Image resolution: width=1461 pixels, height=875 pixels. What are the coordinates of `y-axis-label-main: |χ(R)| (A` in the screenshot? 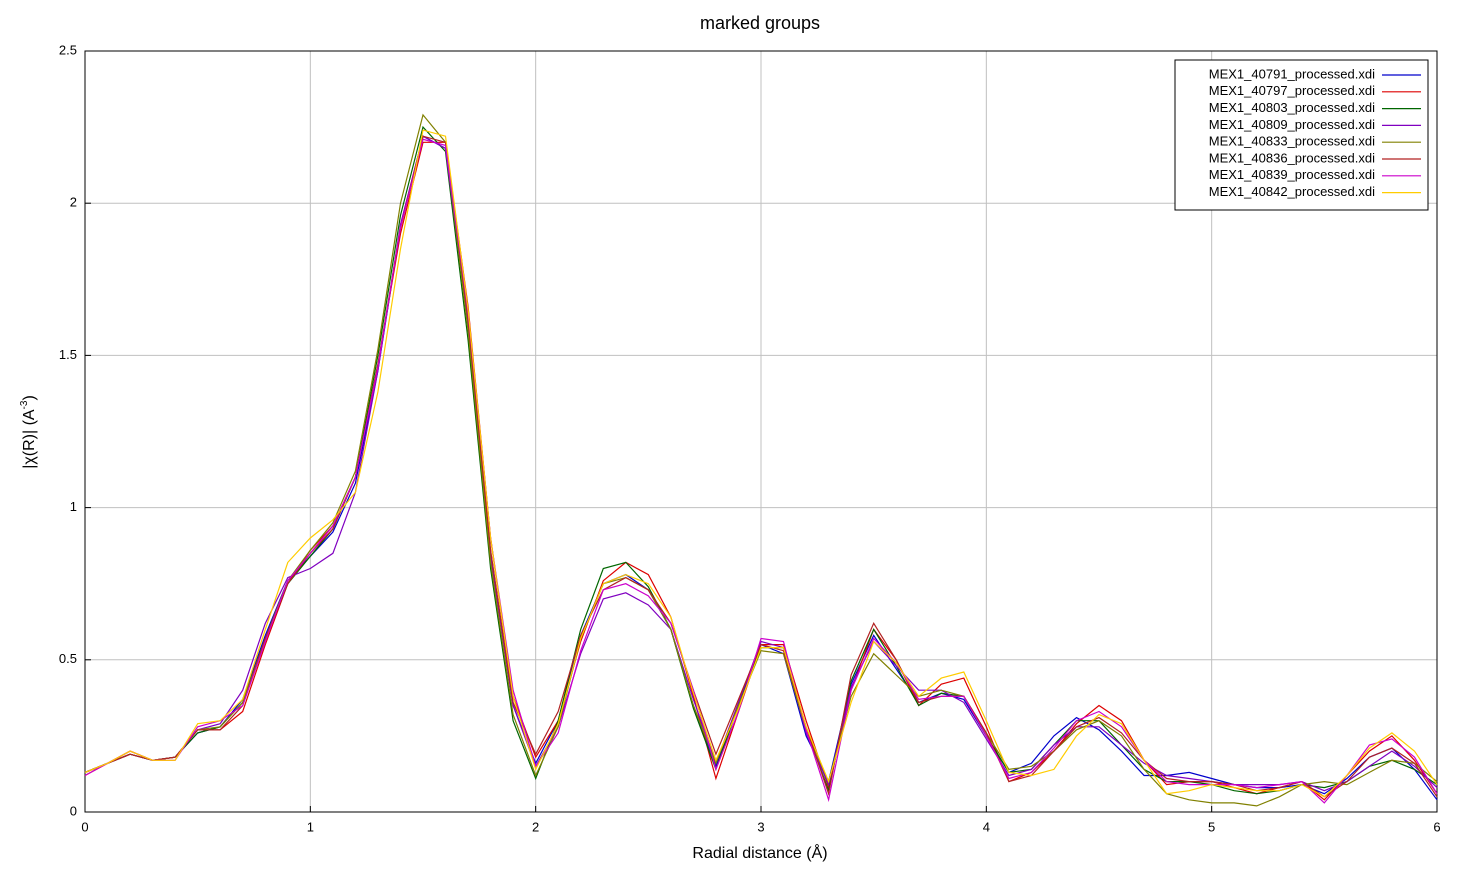 It's located at (29, 439).